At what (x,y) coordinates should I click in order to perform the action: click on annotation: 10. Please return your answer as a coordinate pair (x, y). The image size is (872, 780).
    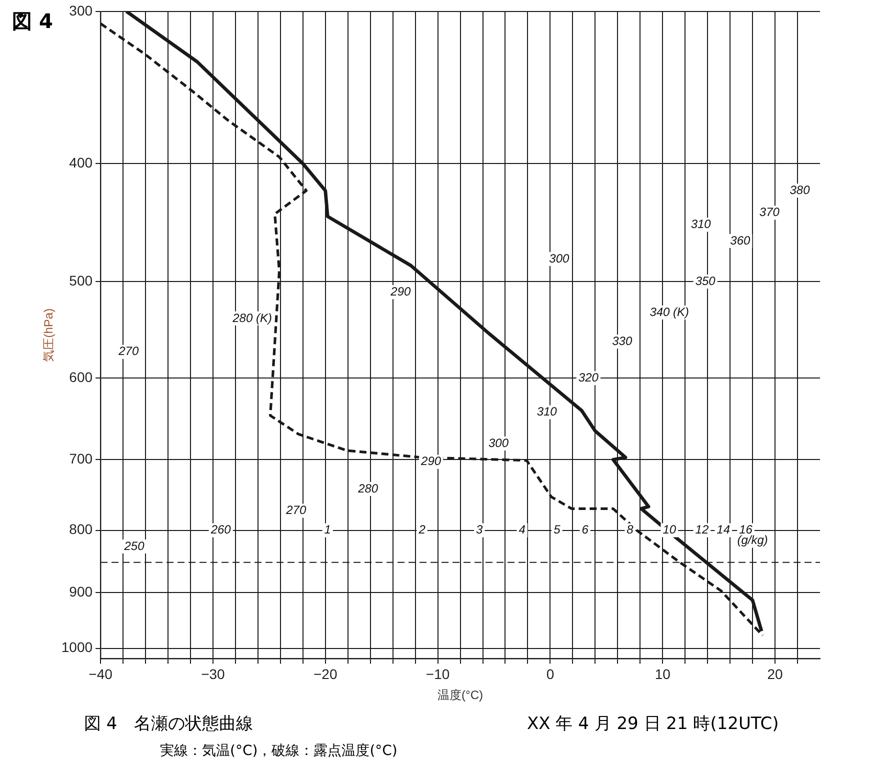
    Looking at the image, I should click on (669, 529).